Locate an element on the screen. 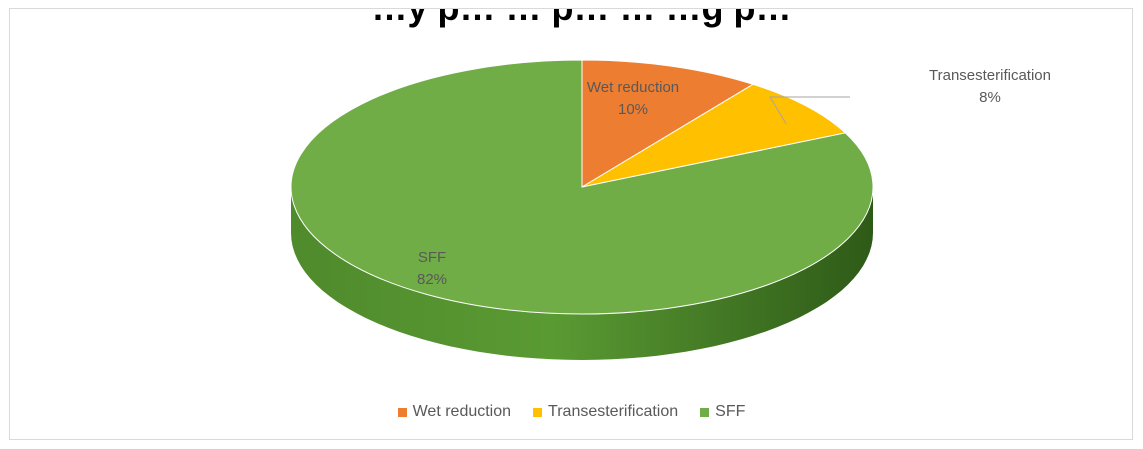  data-label-category-wet-reduction: Wet reduction is located at coordinates (633, 87).